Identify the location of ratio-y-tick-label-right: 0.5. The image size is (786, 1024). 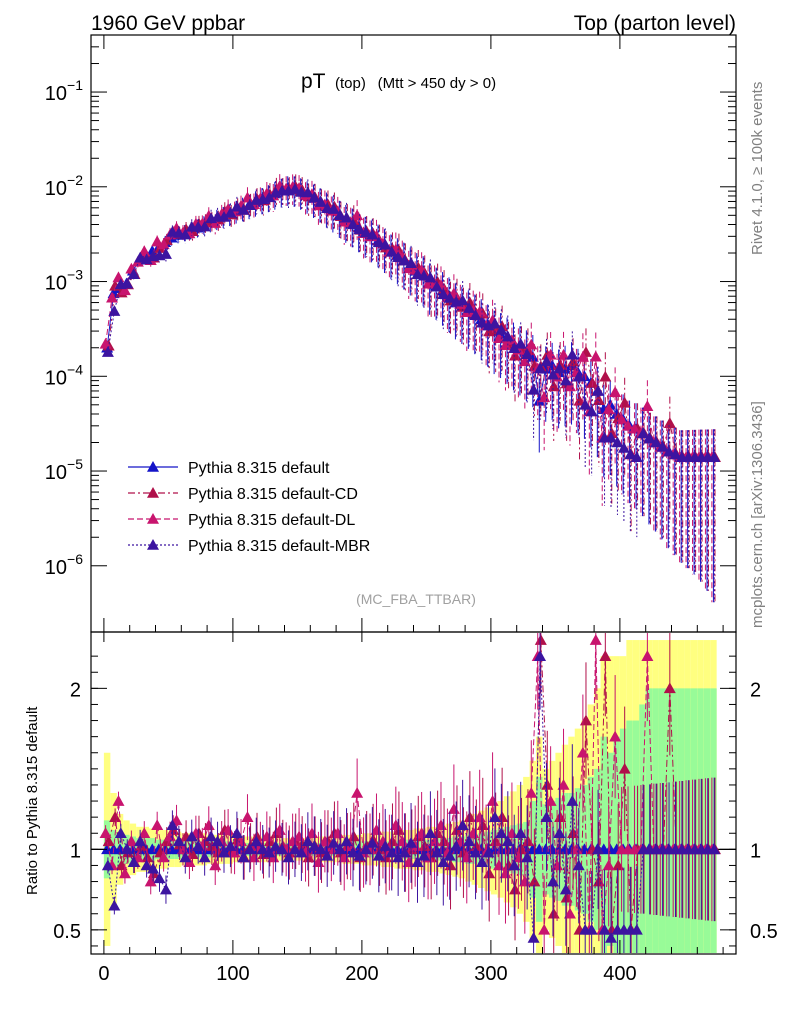
(764, 932).